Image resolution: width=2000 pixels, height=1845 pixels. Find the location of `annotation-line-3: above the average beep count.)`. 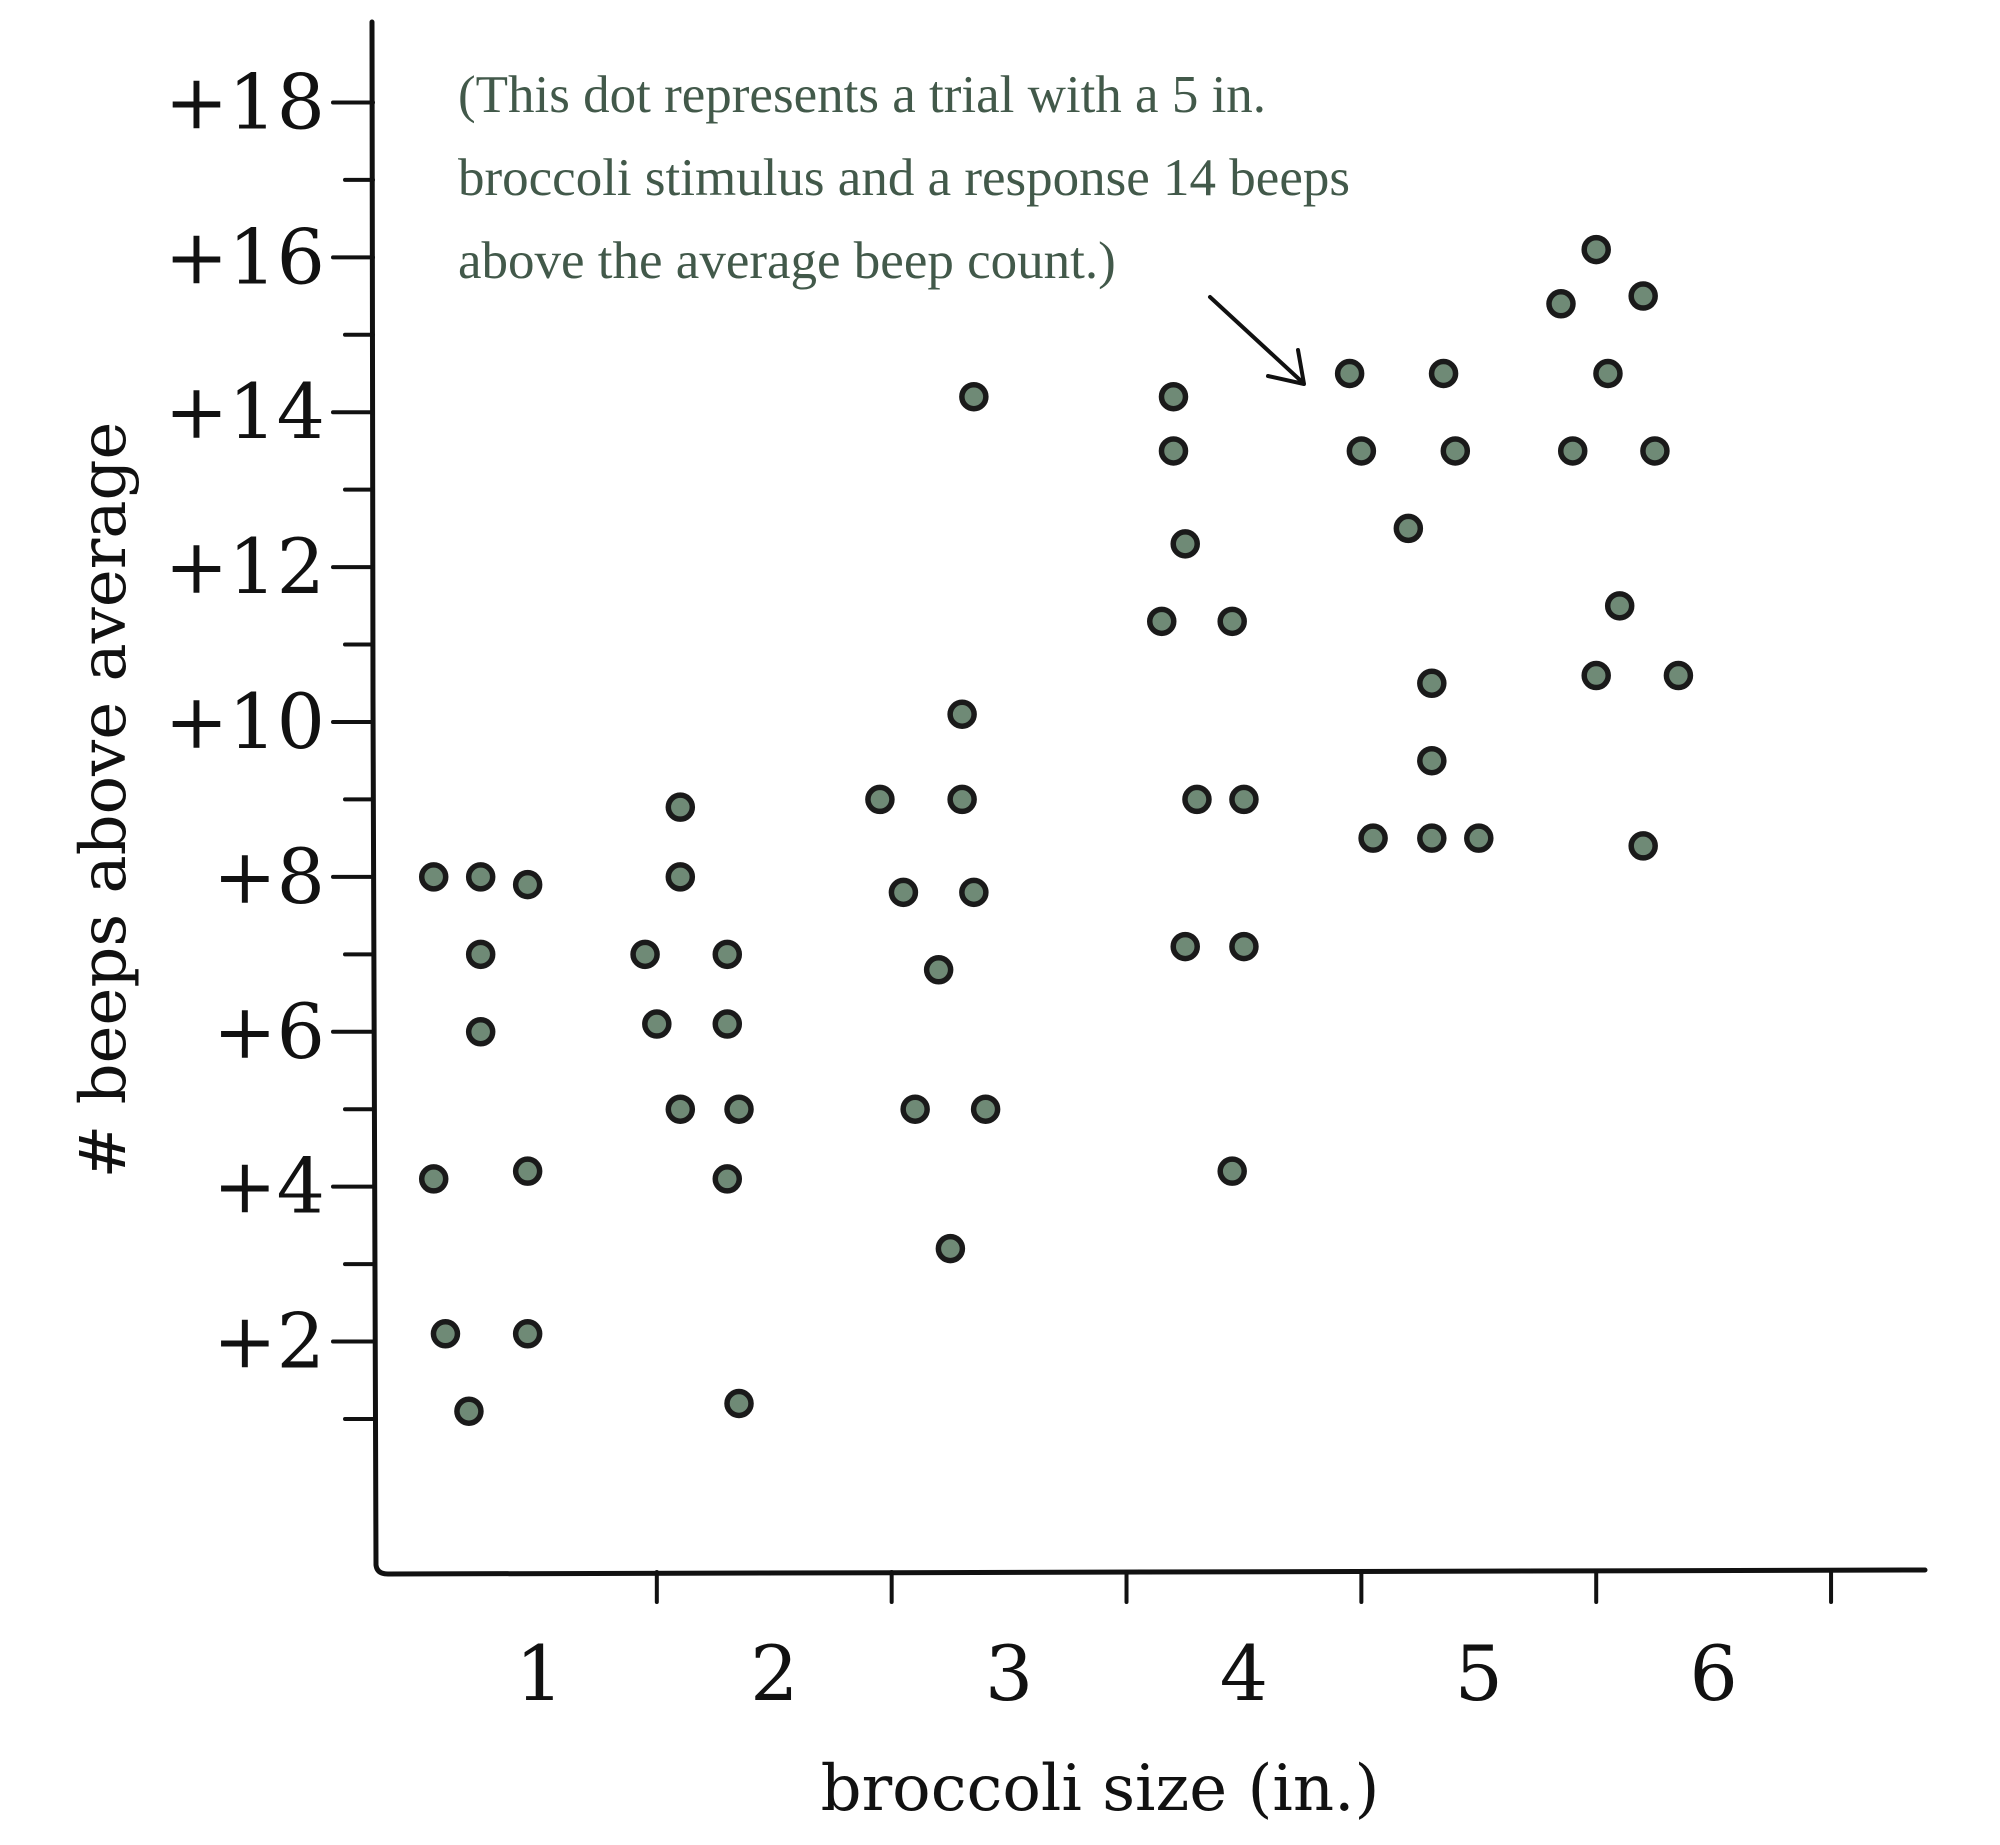

annotation-line-3: above the average beep count.) is located at coordinates (787, 261).